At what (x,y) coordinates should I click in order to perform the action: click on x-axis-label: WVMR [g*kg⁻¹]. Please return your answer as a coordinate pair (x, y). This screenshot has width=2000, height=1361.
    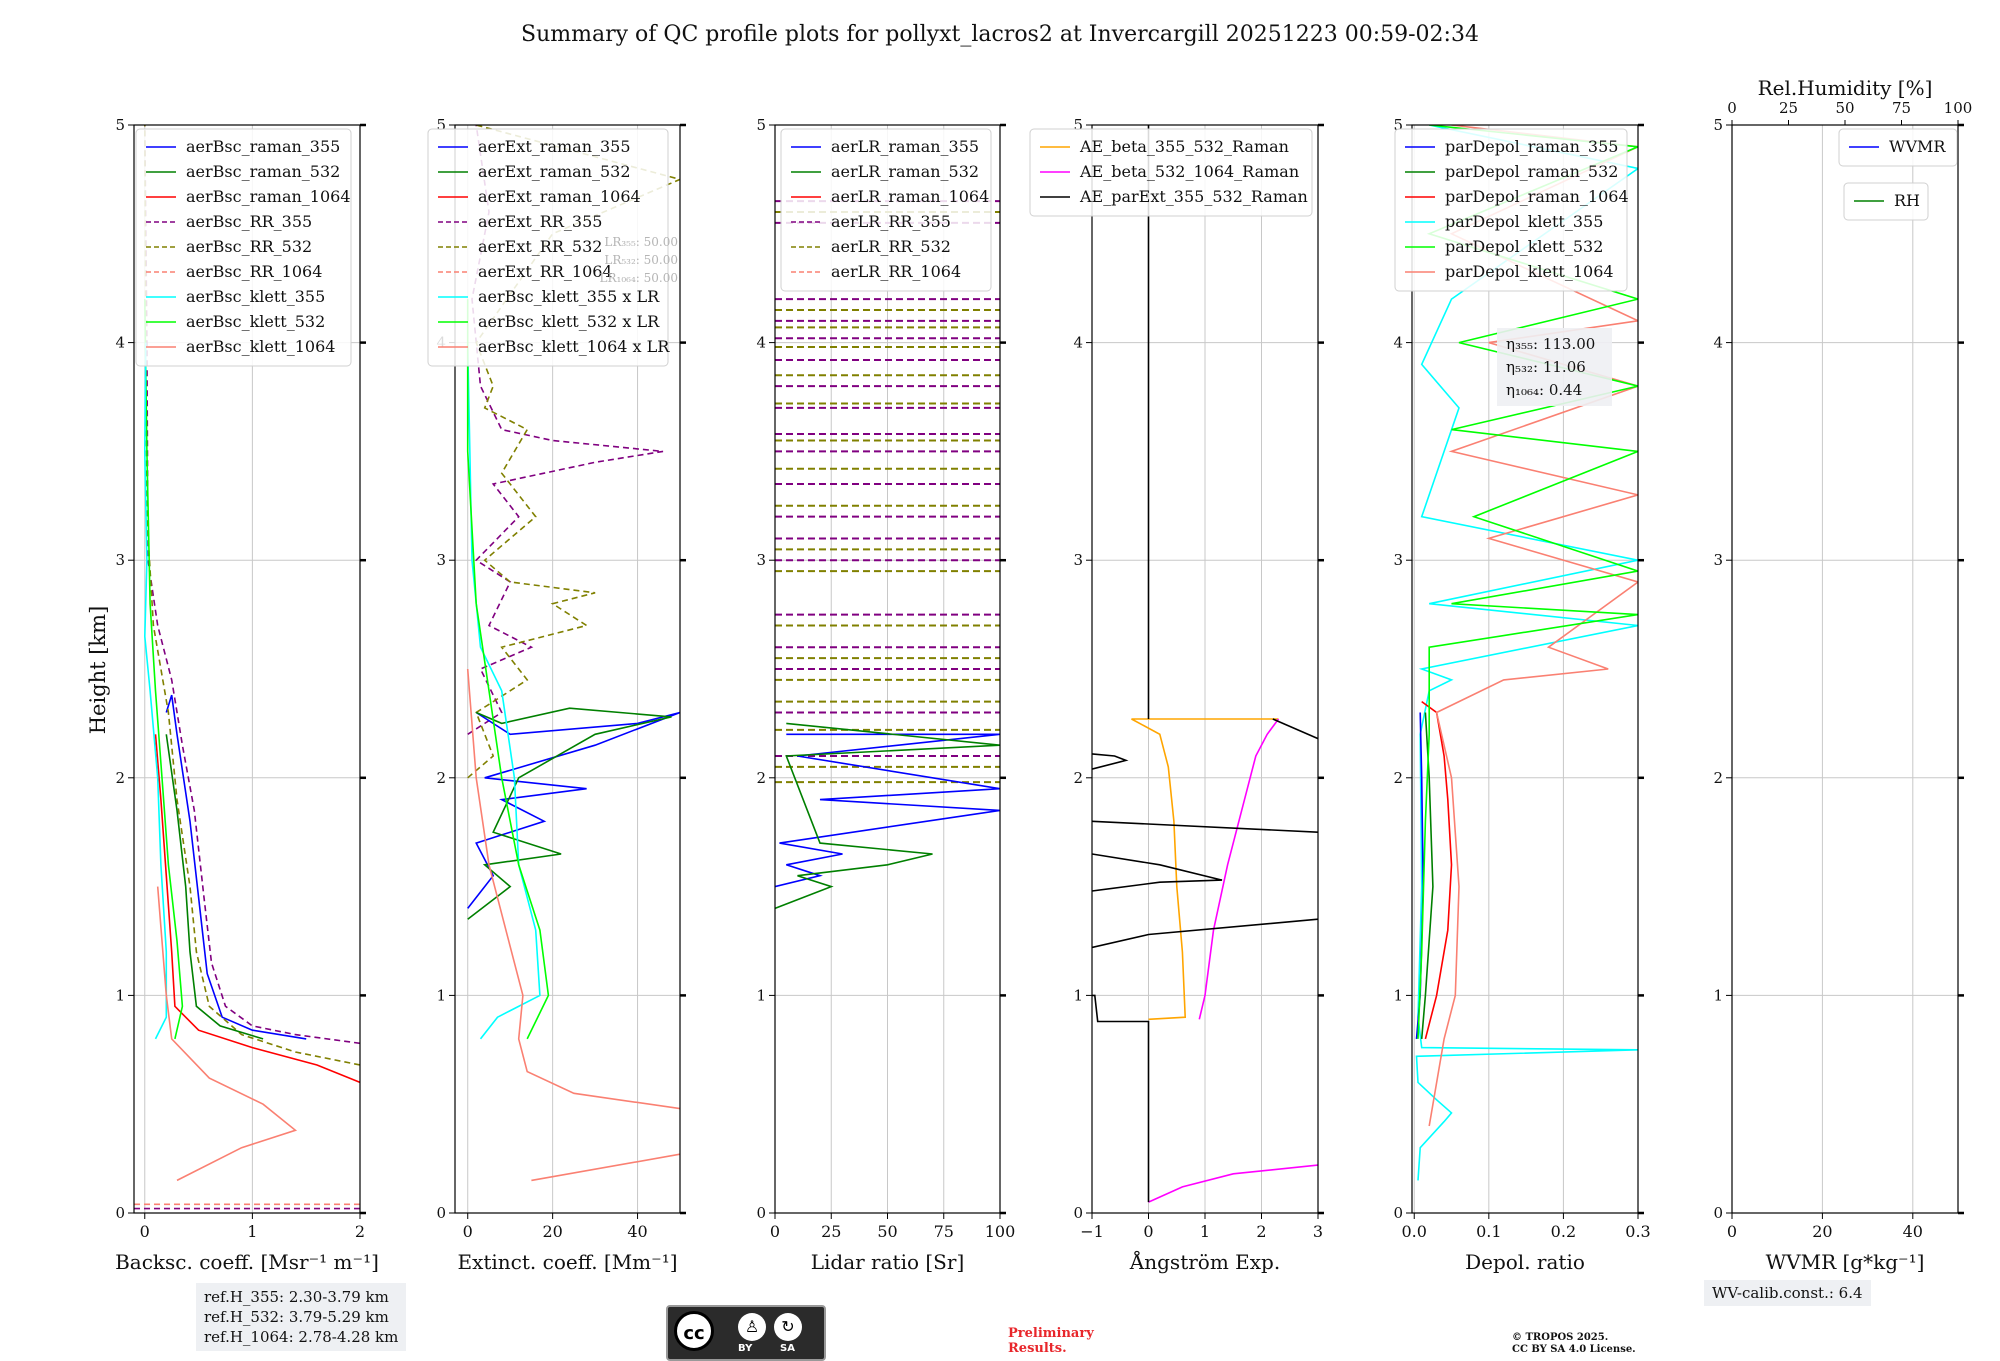
    Looking at the image, I should click on (1845, 1262).